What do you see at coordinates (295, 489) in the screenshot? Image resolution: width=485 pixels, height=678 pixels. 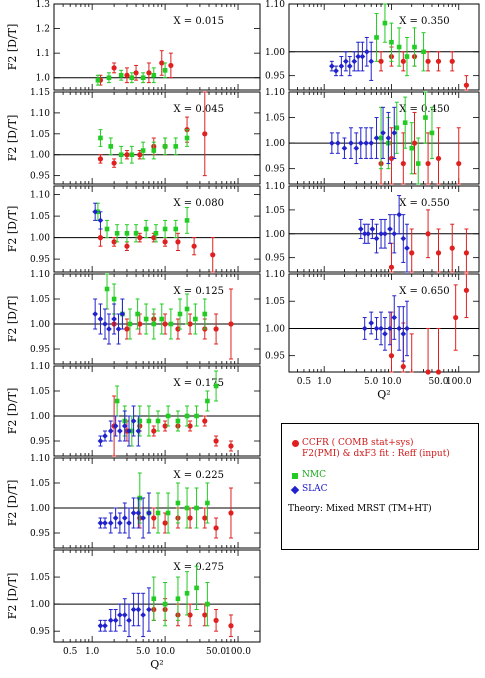 I see `slac-marker-icon` at bounding box center [295, 489].